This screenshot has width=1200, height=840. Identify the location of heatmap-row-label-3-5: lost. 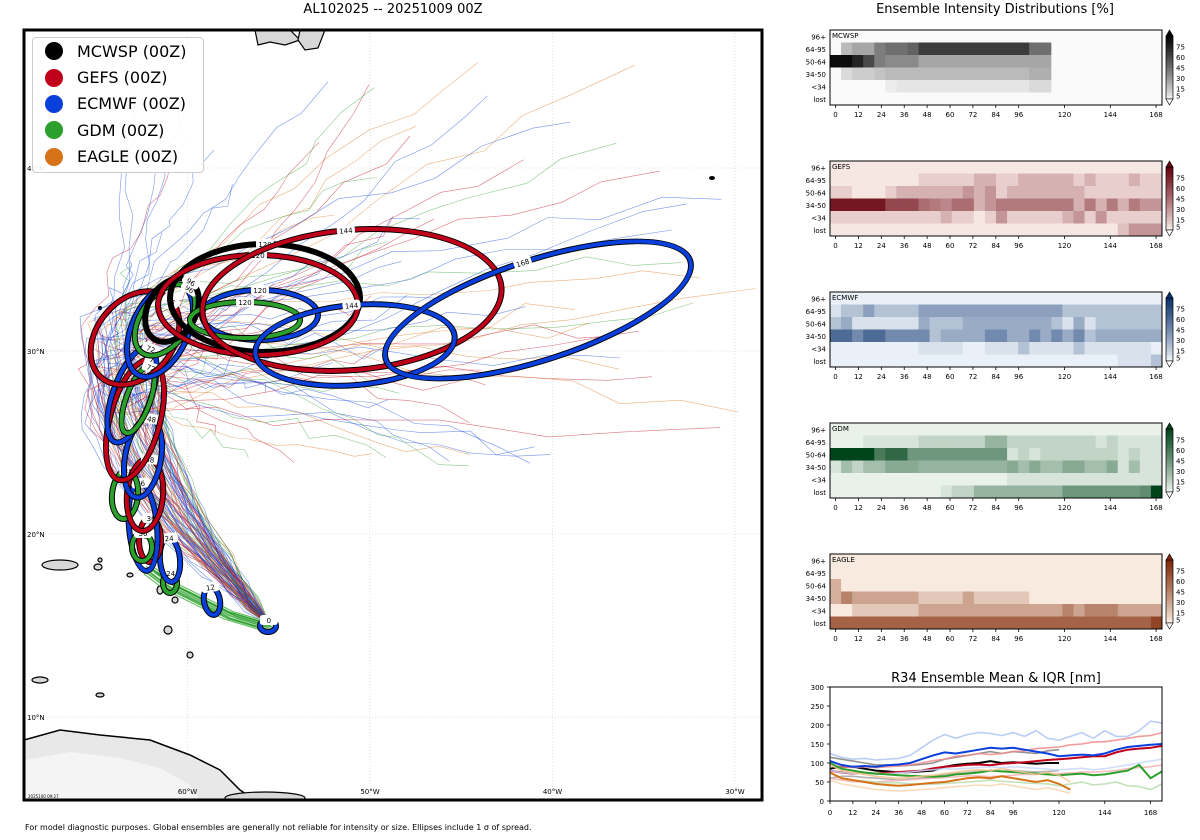
(819, 493).